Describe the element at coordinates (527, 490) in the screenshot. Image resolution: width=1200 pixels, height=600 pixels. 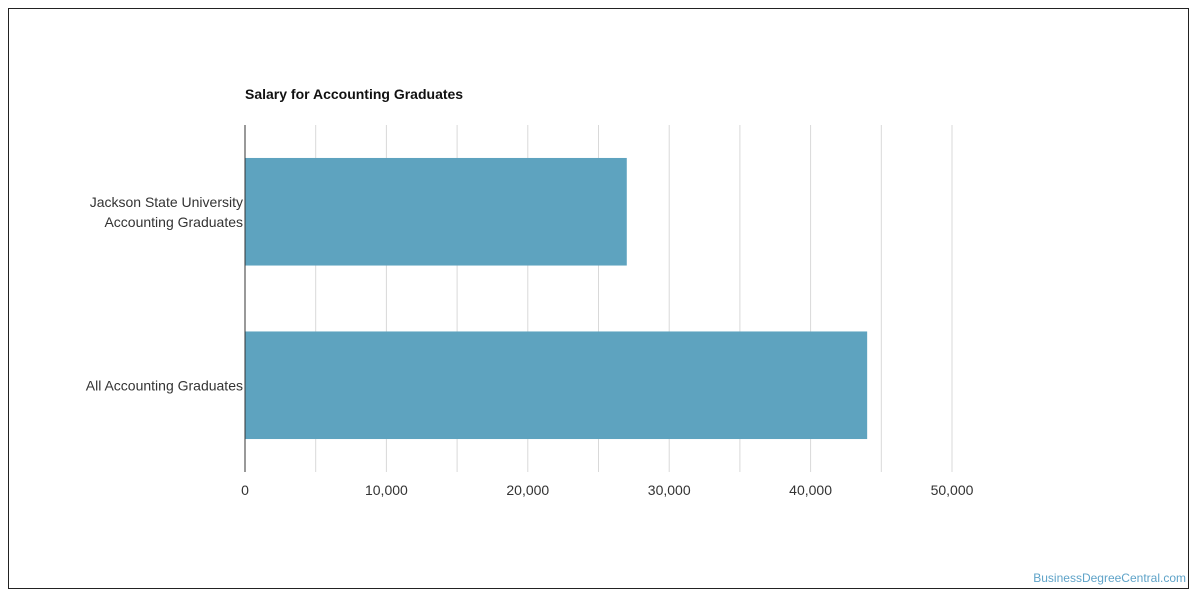
I see `x-tick-label: 20,000` at that location.